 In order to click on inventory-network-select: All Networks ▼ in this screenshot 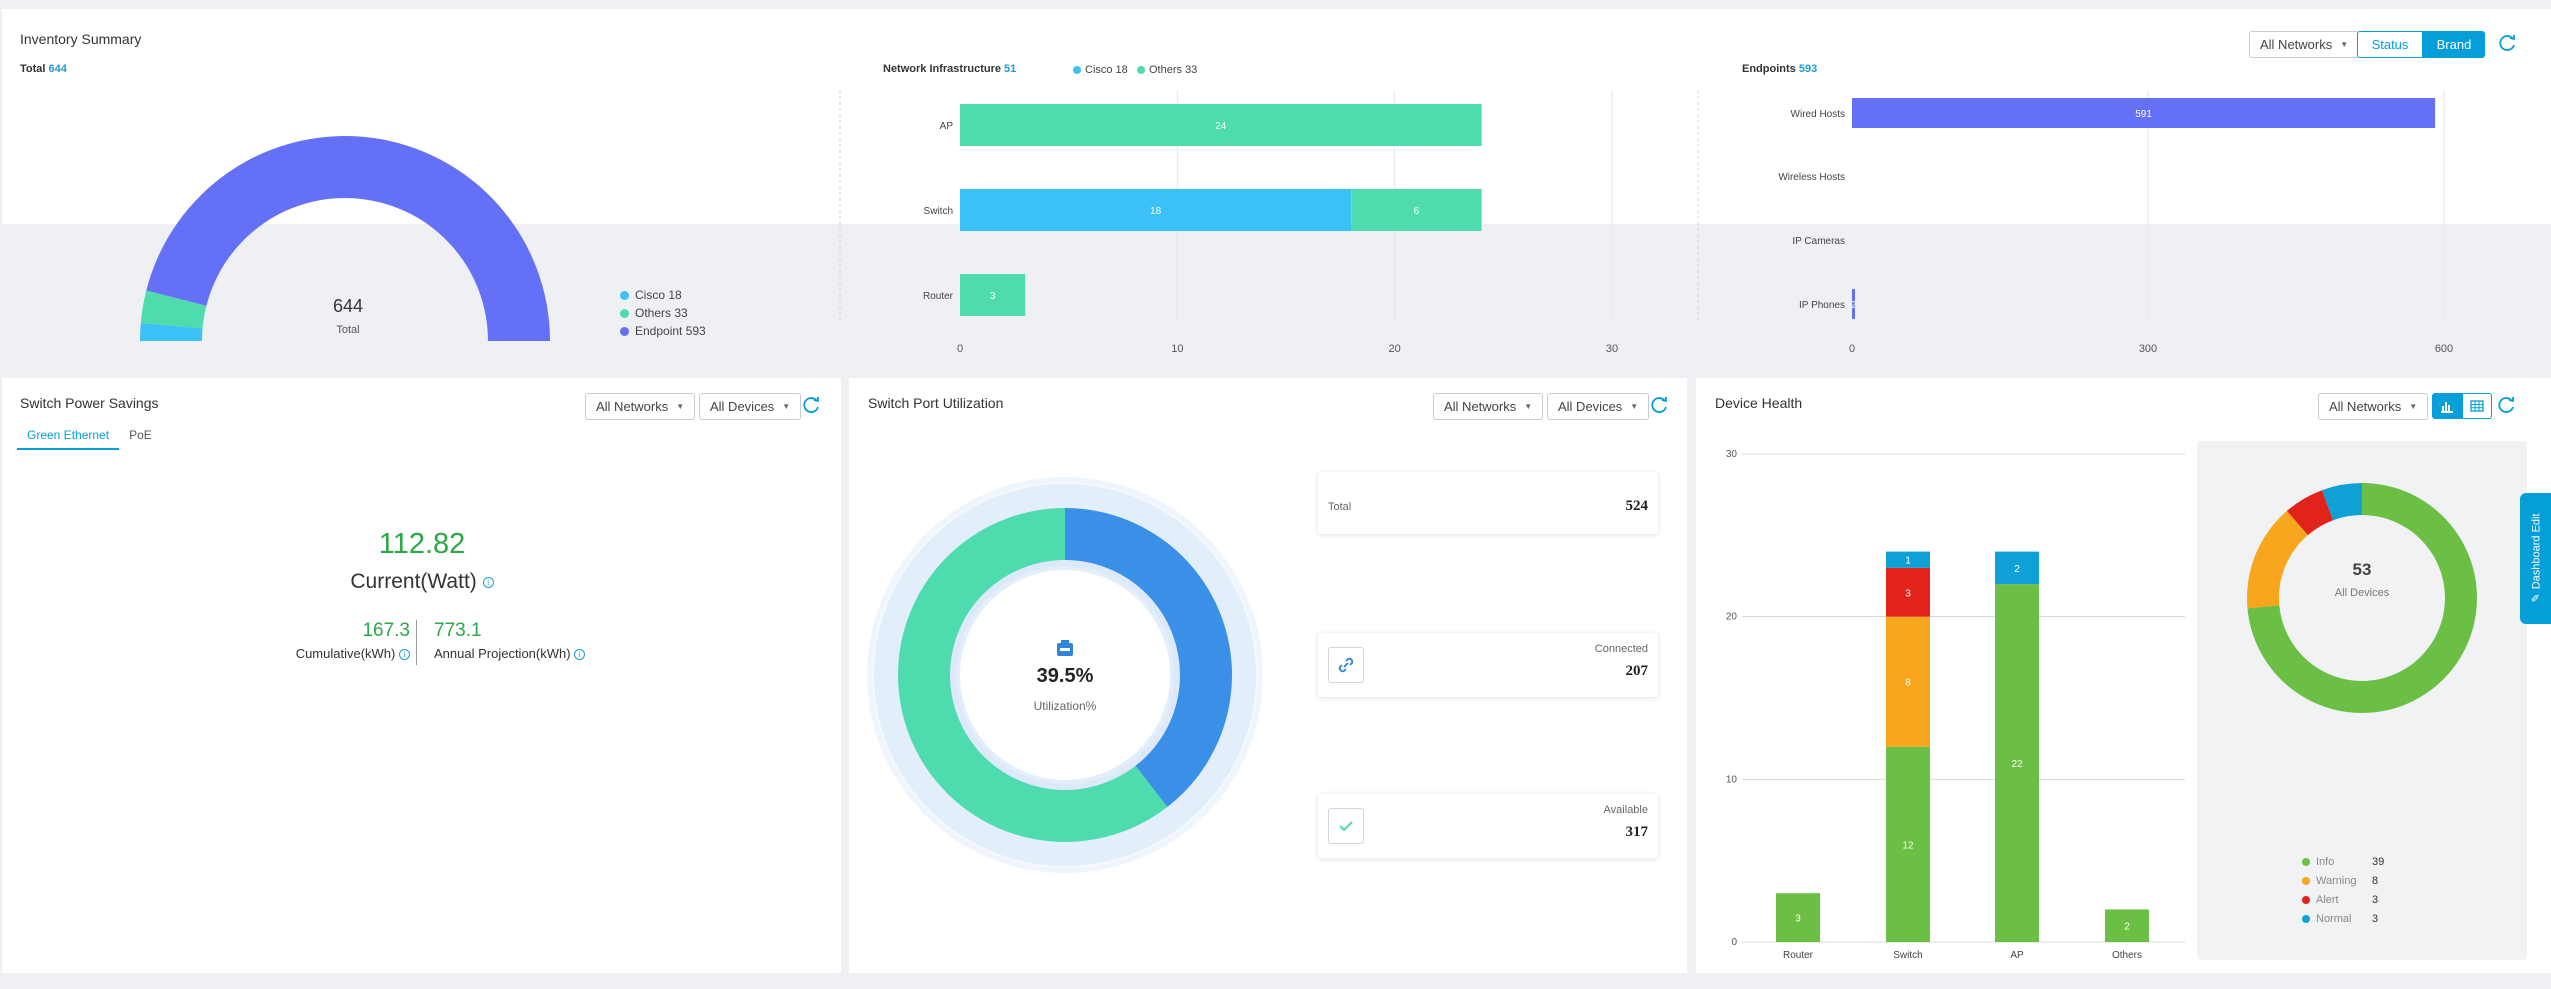, I will do `click(2304, 44)`.